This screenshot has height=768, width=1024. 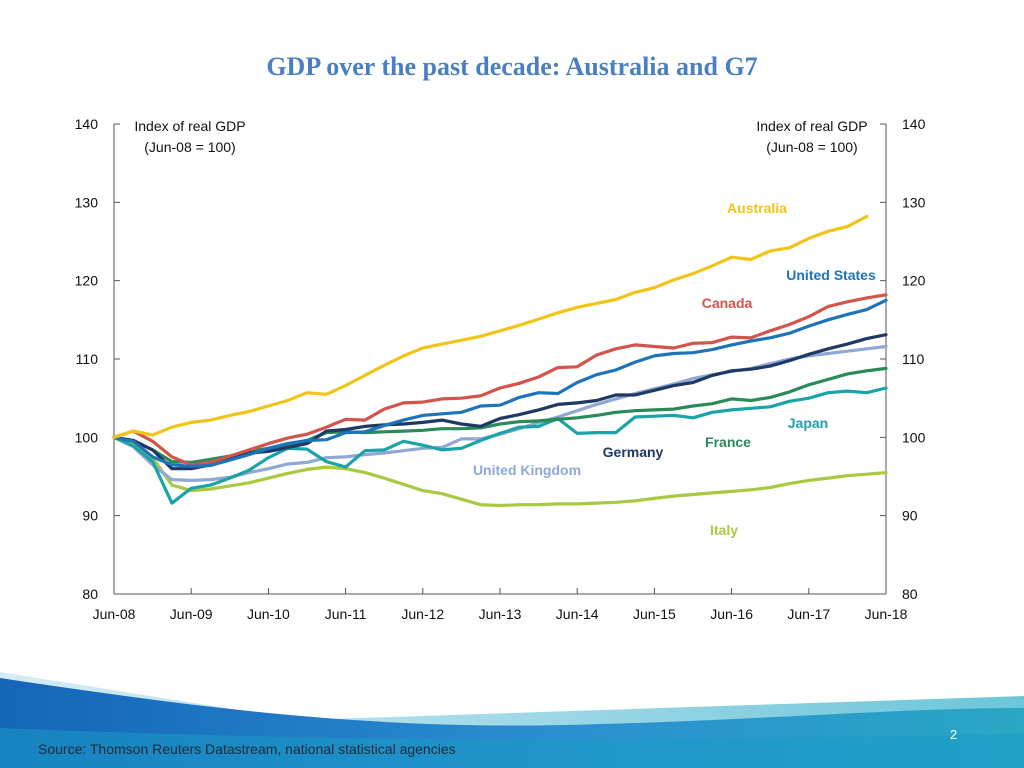 What do you see at coordinates (577, 614) in the screenshot?
I see `x-tick-label: Jun-14` at bounding box center [577, 614].